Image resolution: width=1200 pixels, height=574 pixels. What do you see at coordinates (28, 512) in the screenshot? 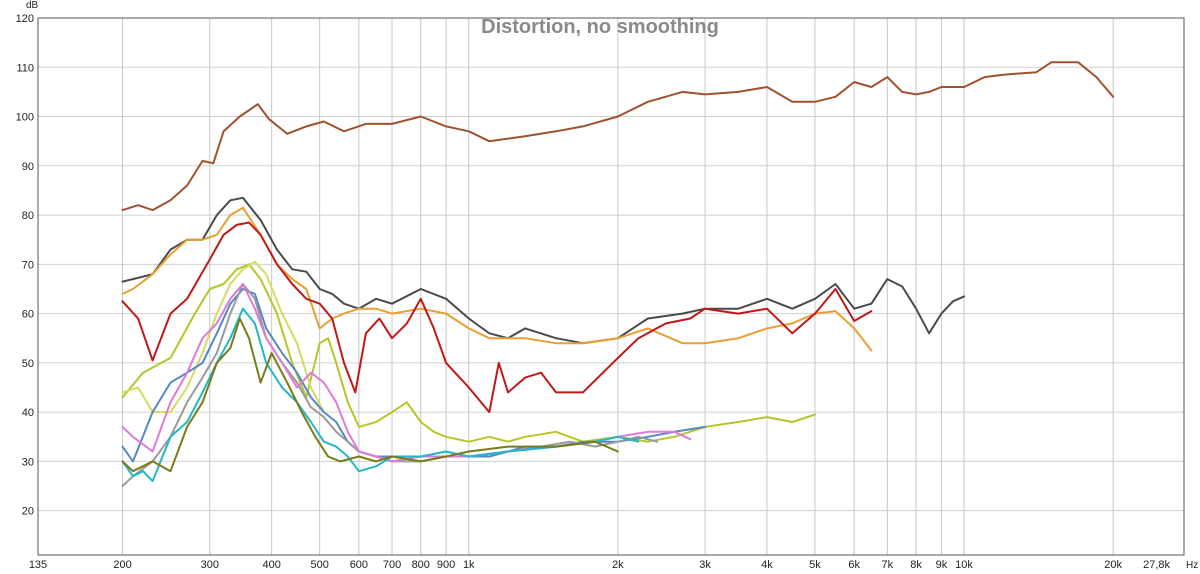
I see `y-tick-label: 20` at bounding box center [28, 512].